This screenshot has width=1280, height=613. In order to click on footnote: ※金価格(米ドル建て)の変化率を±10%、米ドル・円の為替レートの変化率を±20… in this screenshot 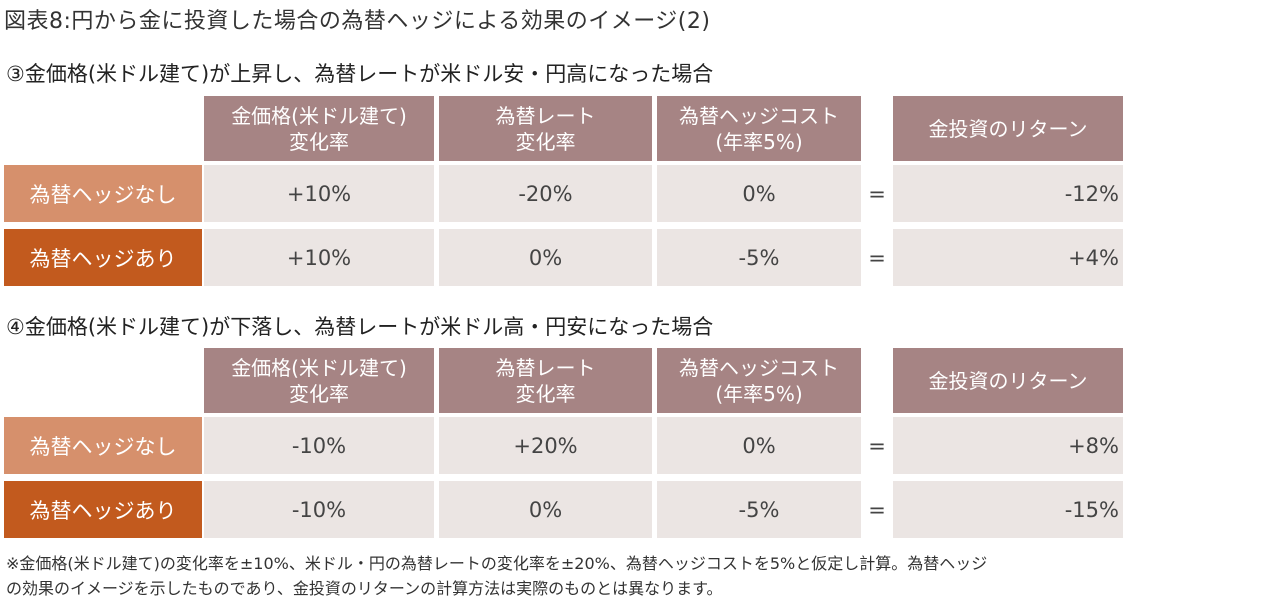, I will do `click(596, 576)`.